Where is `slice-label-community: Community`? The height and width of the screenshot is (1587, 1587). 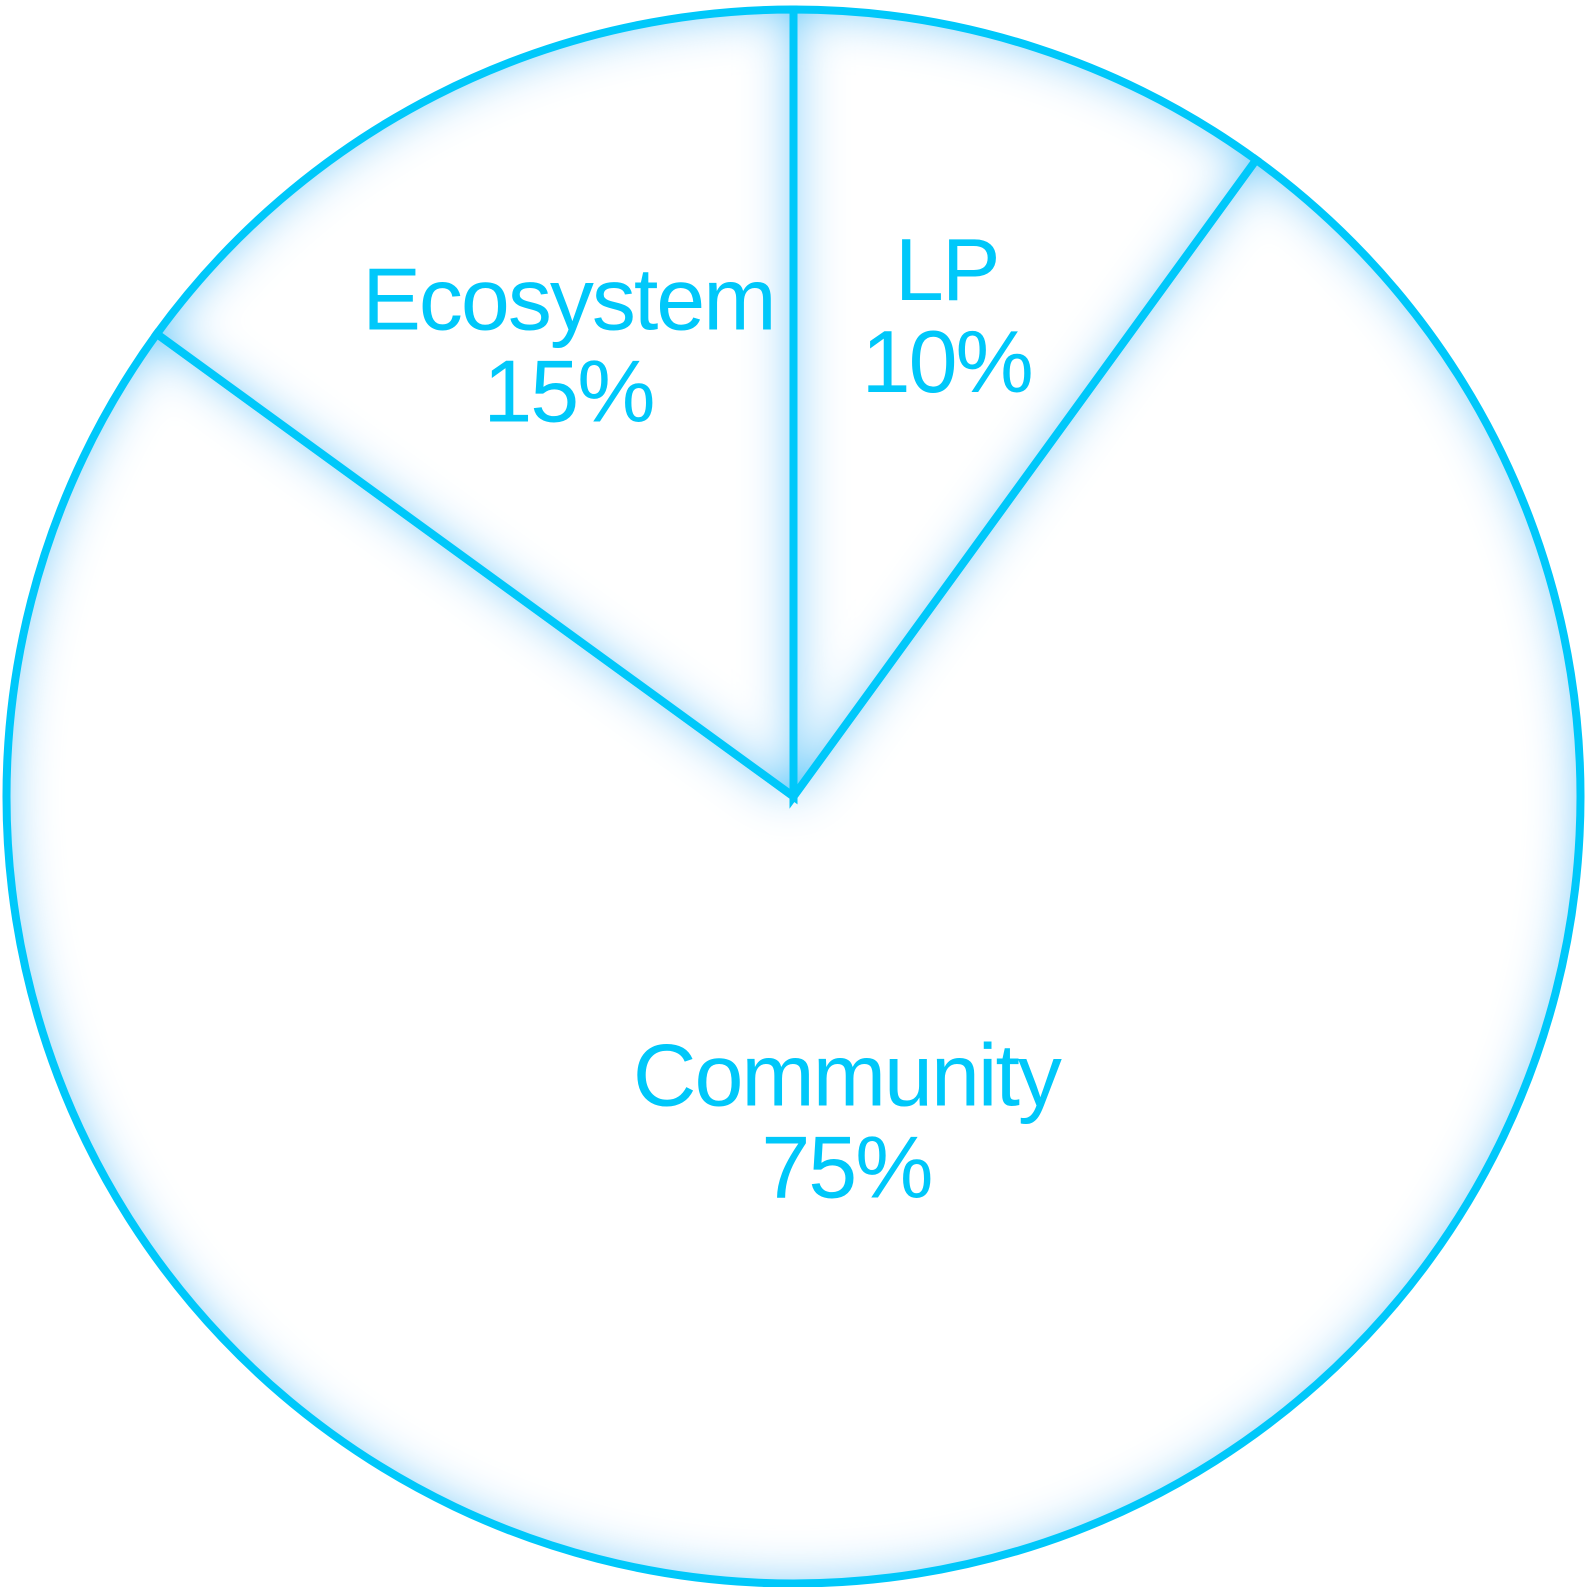 slice-label-community: Community is located at coordinates (847, 1075).